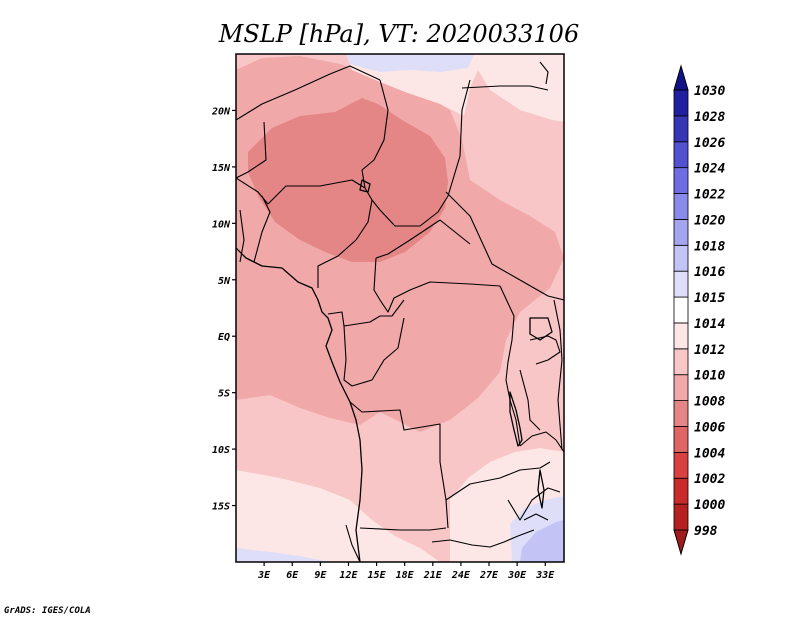 Image resolution: width=800 pixels, height=618 pixels. I want to click on lon-label: 30E, so click(517, 575).